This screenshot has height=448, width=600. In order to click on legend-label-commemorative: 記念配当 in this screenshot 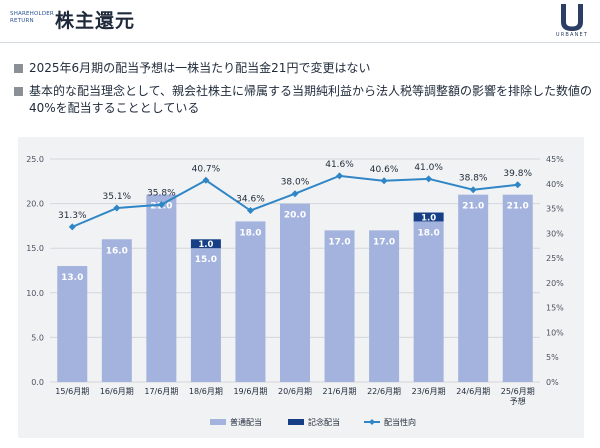, I will do `click(324, 422)`.